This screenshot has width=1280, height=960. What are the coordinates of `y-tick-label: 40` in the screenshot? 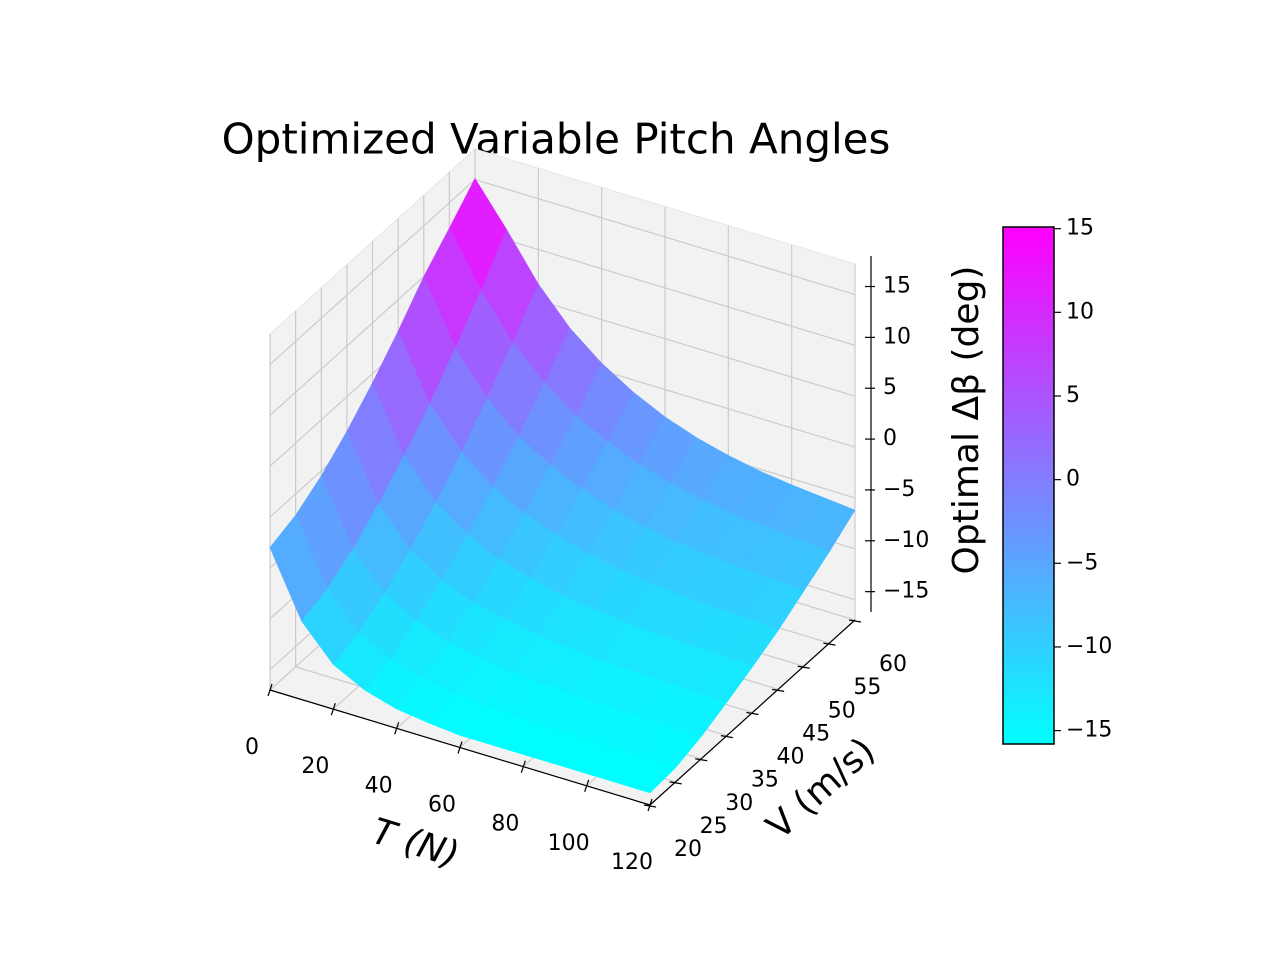 It's located at (791, 757).